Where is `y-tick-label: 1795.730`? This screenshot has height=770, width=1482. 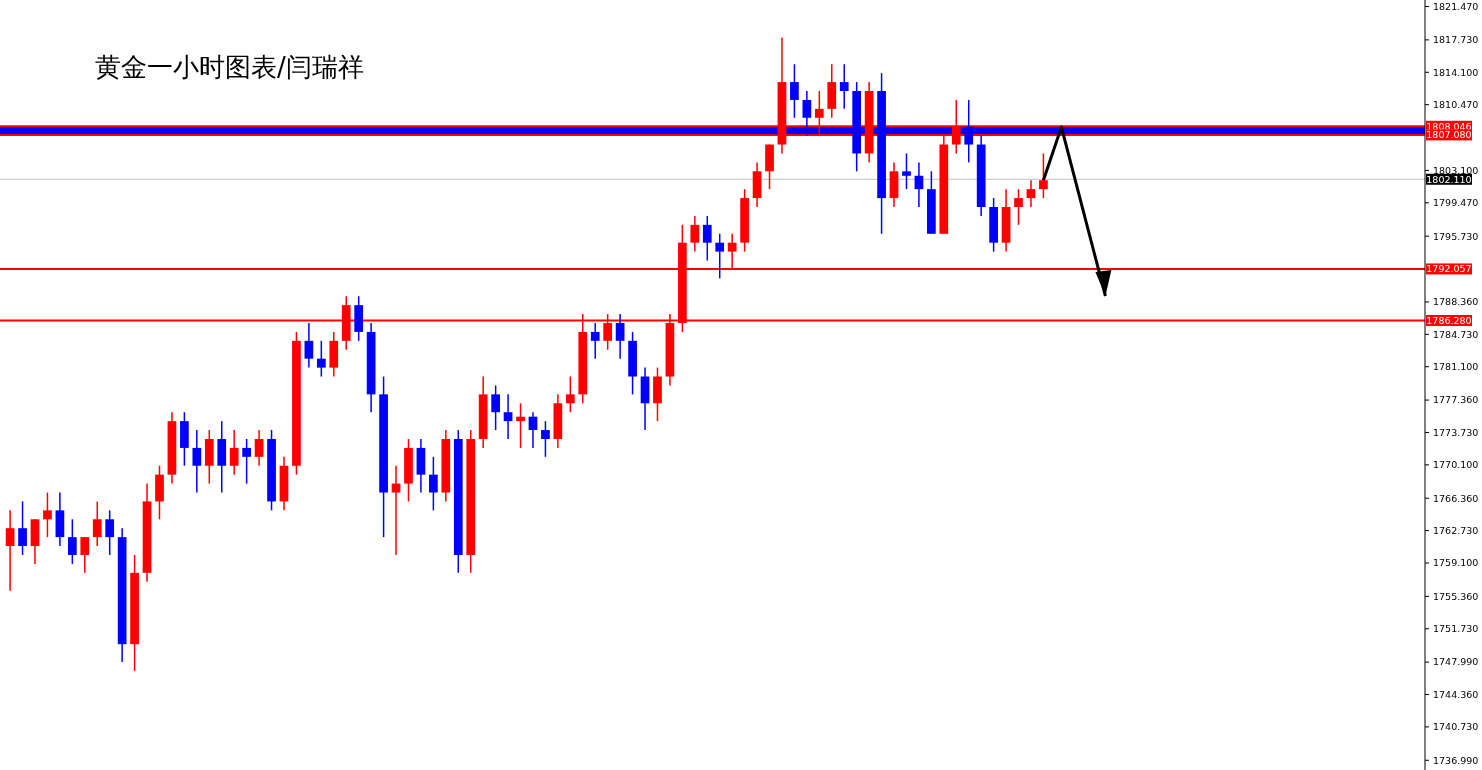
y-tick-label: 1795.730 is located at coordinates (1456, 236).